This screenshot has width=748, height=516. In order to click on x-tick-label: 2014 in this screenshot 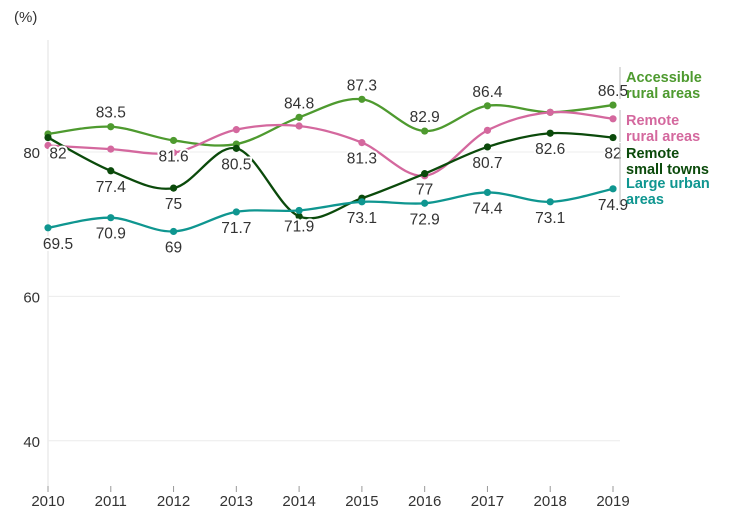, I will do `click(298, 501)`.